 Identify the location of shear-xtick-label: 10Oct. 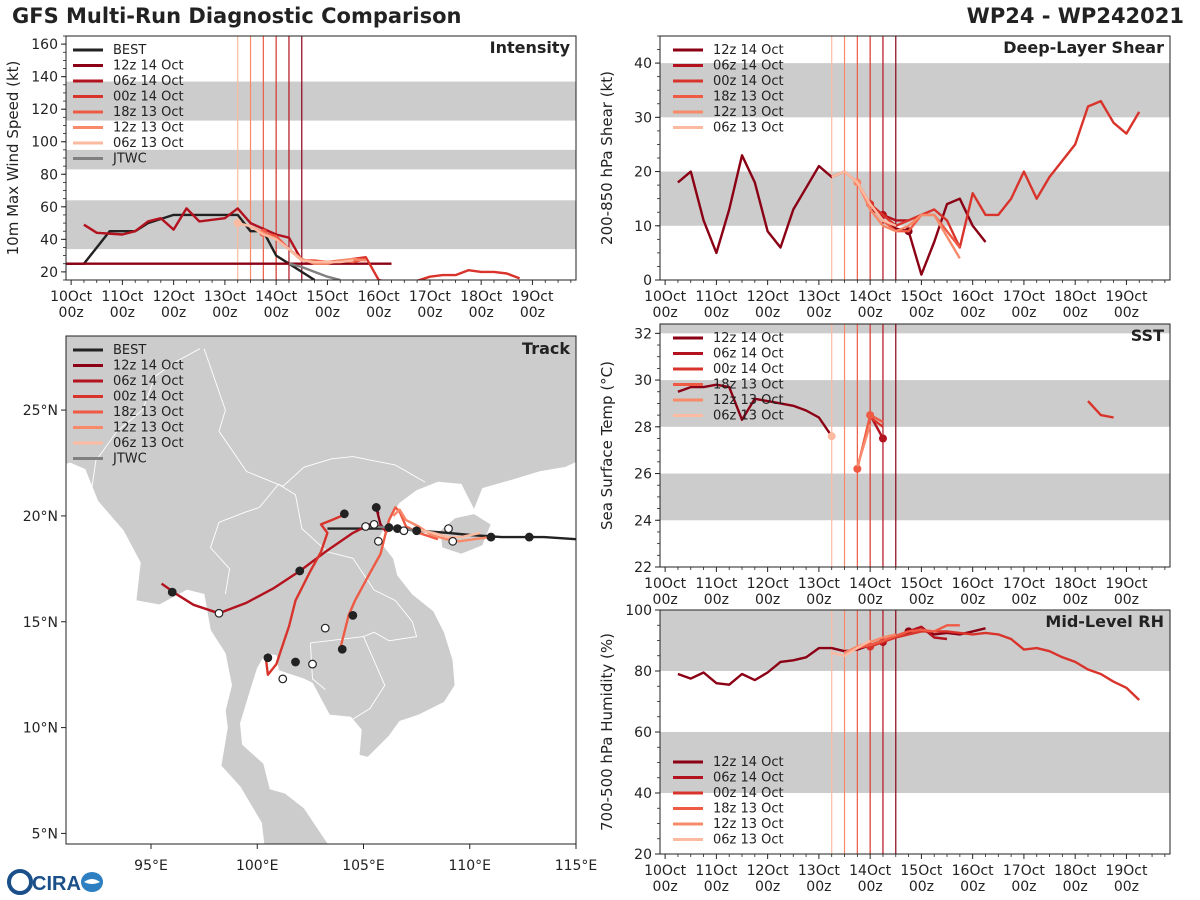
(665, 297).